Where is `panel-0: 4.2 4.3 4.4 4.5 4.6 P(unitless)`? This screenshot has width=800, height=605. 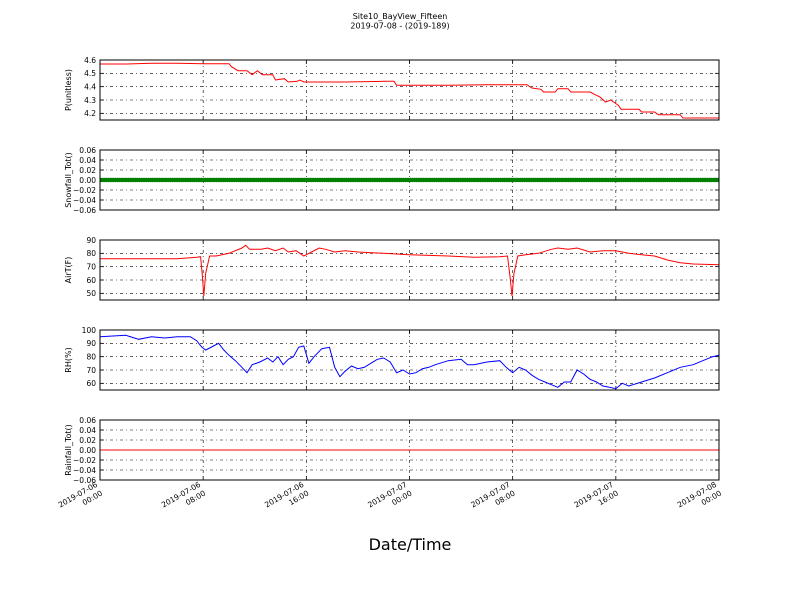 panel-0: 4.2 4.3 4.4 4.5 4.6 P(unitless) is located at coordinates (392, 88).